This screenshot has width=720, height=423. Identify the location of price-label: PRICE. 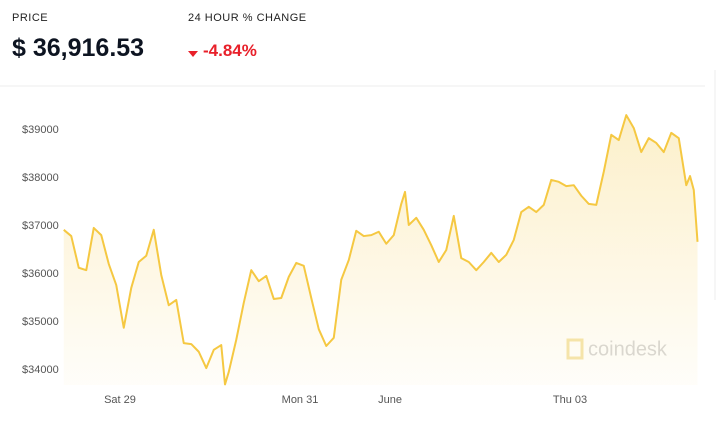
(30, 18).